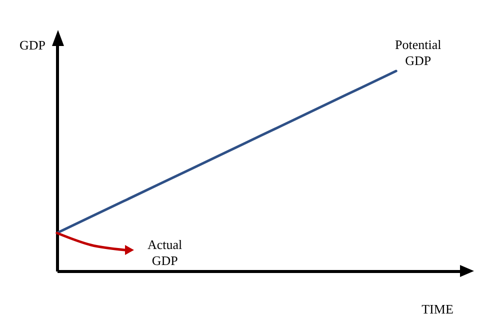  I want to click on series-label: Potential GDP, so click(418, 52).